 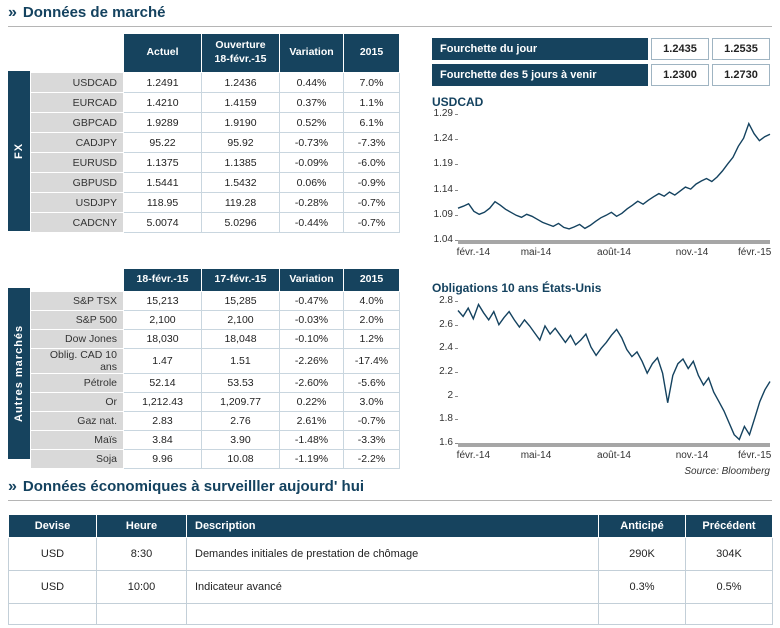 I want to click on cell-value, so click(x=52, y=614).